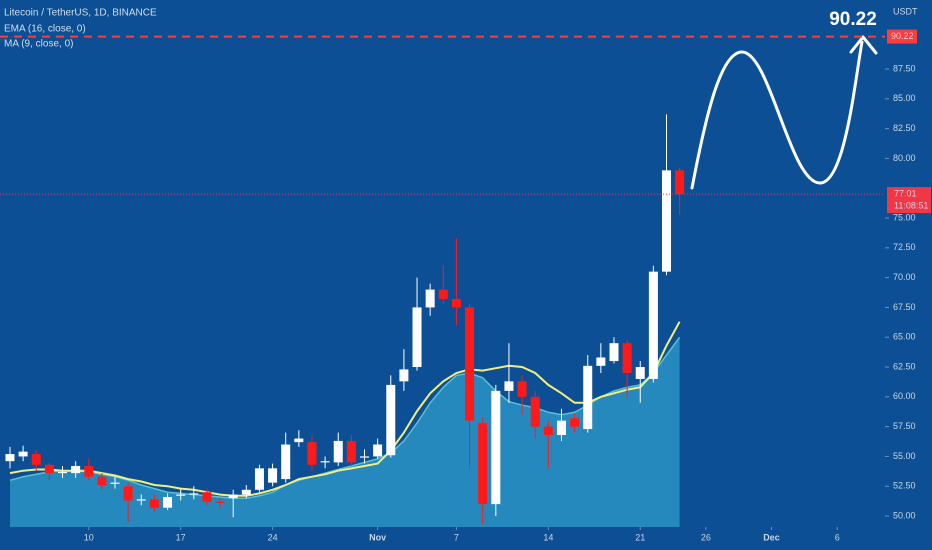 This screenshot has width=932, height=550. What do you see at coordinates (706, 537) in the screenshot?
I see `x-tick-label: 26` at bounding box center [706, 537].